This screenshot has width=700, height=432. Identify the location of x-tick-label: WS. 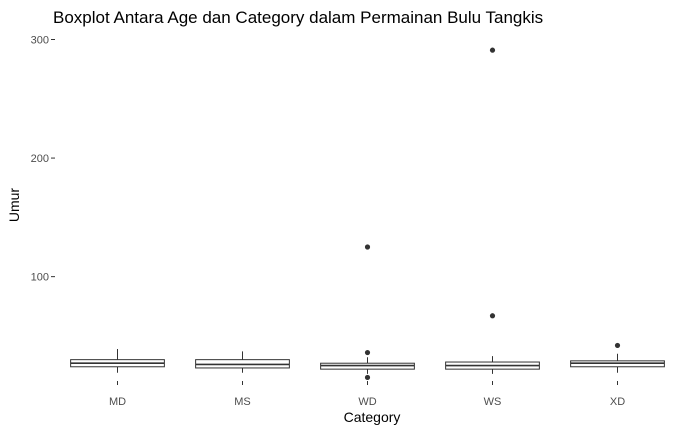
(493, 402).